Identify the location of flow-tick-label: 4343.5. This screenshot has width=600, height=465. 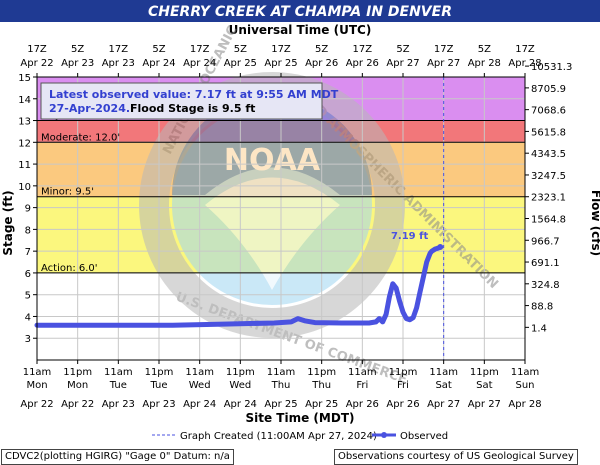
(548, 154).